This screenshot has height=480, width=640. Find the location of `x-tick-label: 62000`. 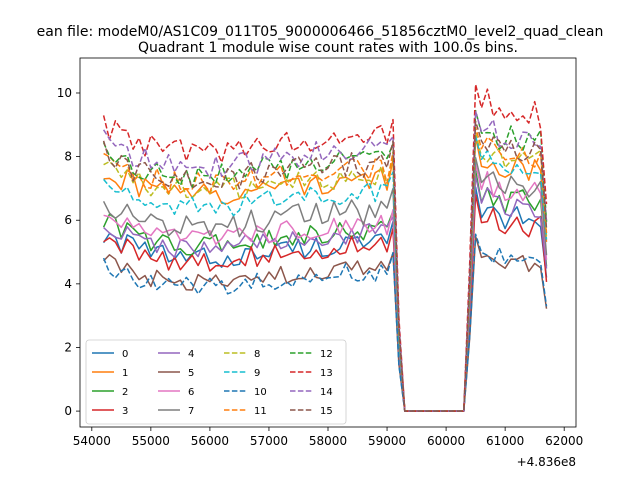

x-tick-label: 62000 is located at coordinates (564, 441).